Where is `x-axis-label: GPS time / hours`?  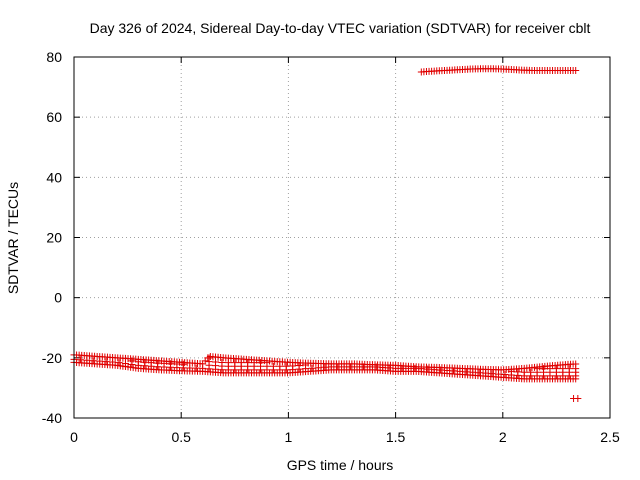
x-axis-label: GPS time / hours is located at coordinates (340, 465).